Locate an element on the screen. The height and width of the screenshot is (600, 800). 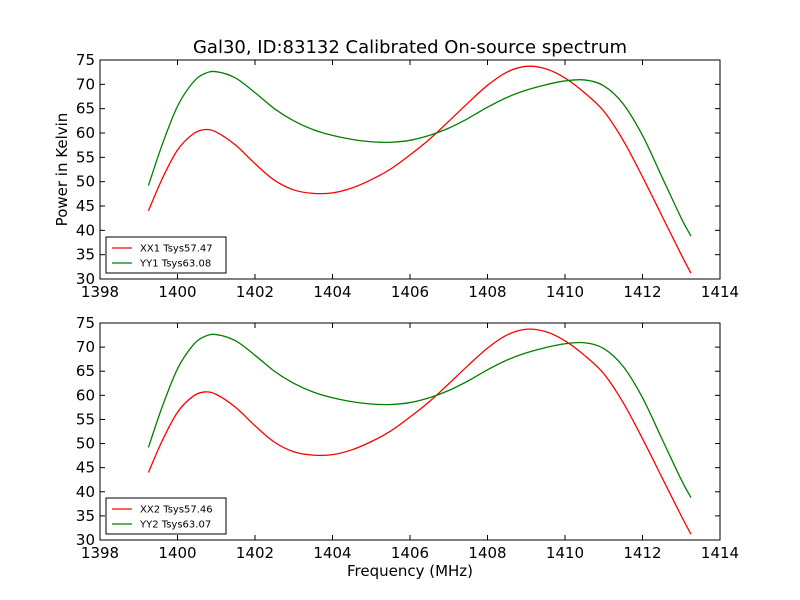
legend-label: XX2 Tsys57.46 is located at coordinates (176, 510).